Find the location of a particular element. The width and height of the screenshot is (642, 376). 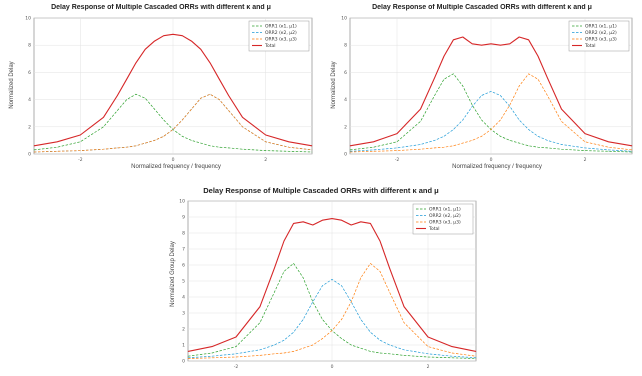

y-tick-label: 3 is located at coordinates (183, 314).